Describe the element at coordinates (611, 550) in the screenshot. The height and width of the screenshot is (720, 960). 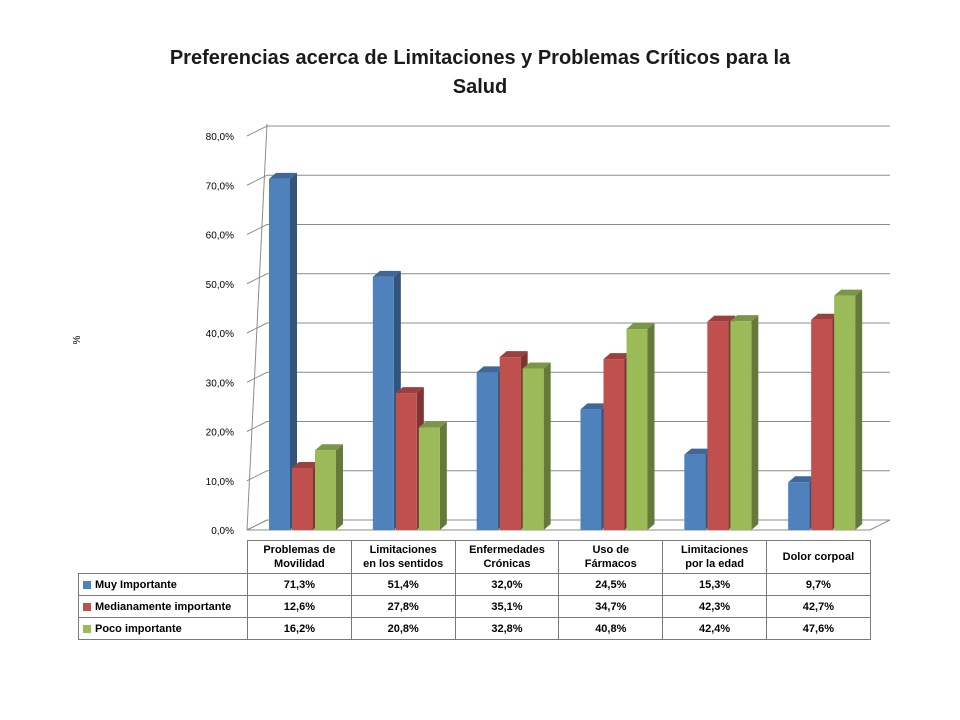
I see `category-label-line: Uso de` at that location.